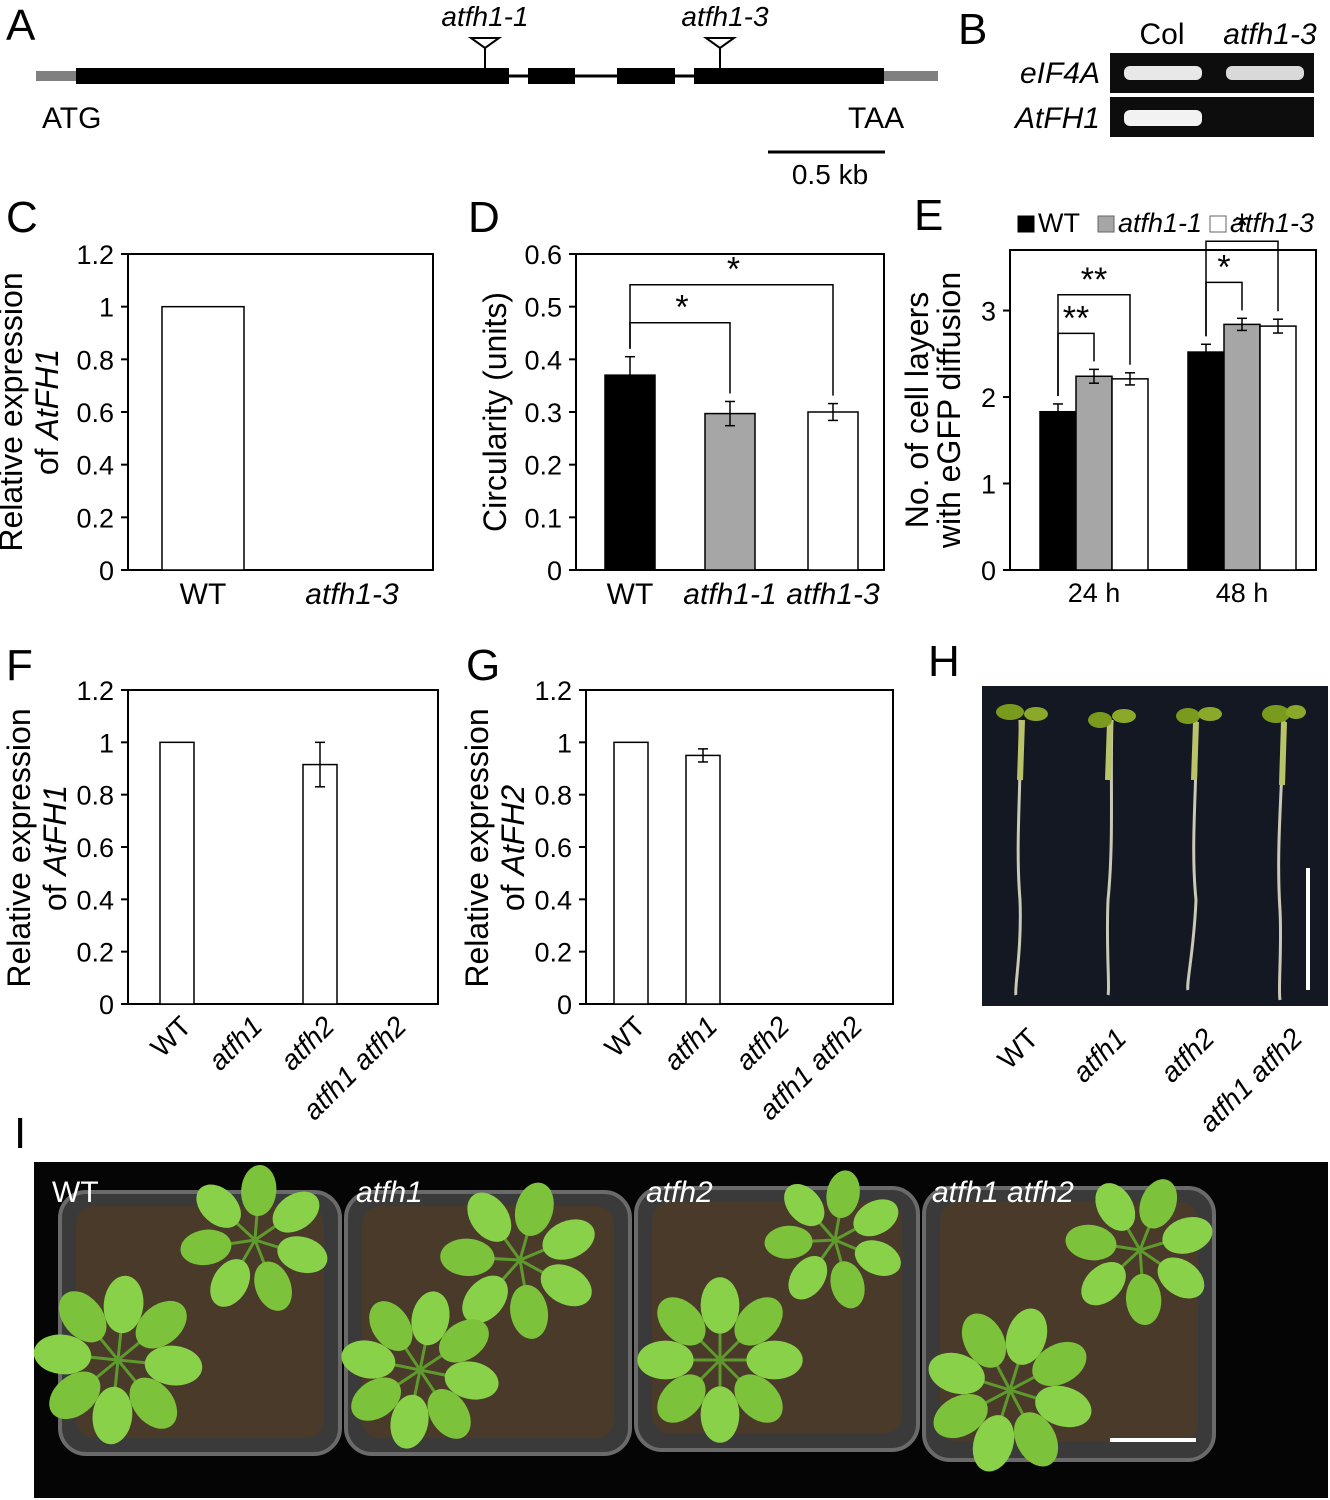 The image size is (1330, 1500). I want to click on significance-bracket-E, so click(1094, 345).